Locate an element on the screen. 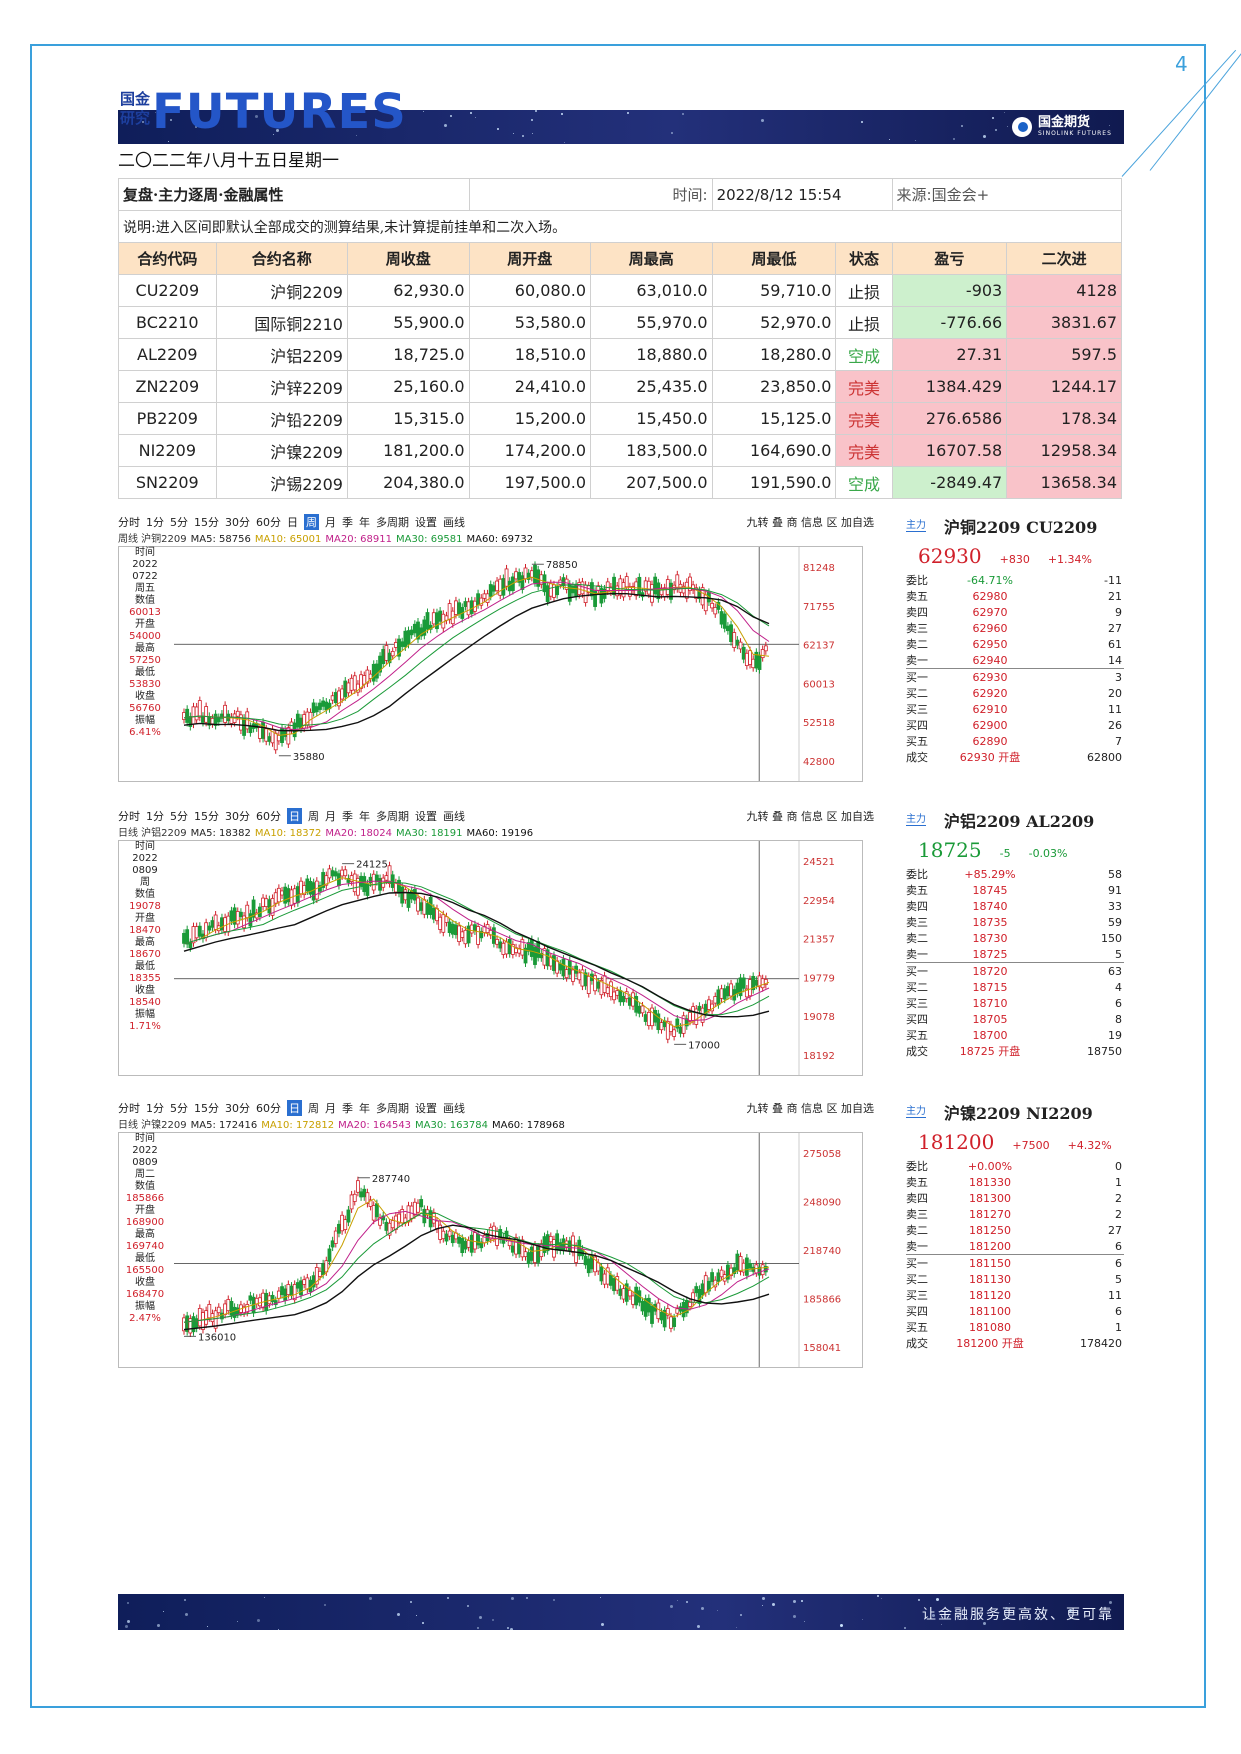 The height and width of the screenshot is (1754, 1241). cell-status: 完美 is located at coordinates (864, 450).